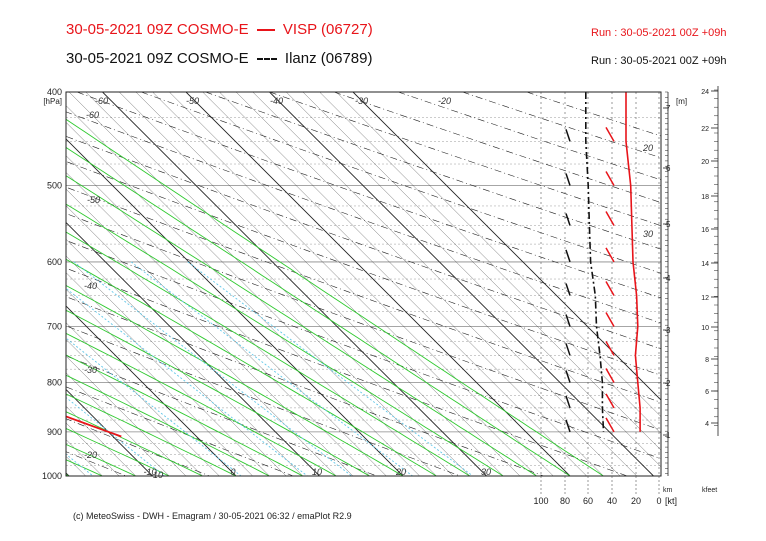 The image size is (766, 541). I want to click on pressure-unit-label: [hPa], so click(52, 101).